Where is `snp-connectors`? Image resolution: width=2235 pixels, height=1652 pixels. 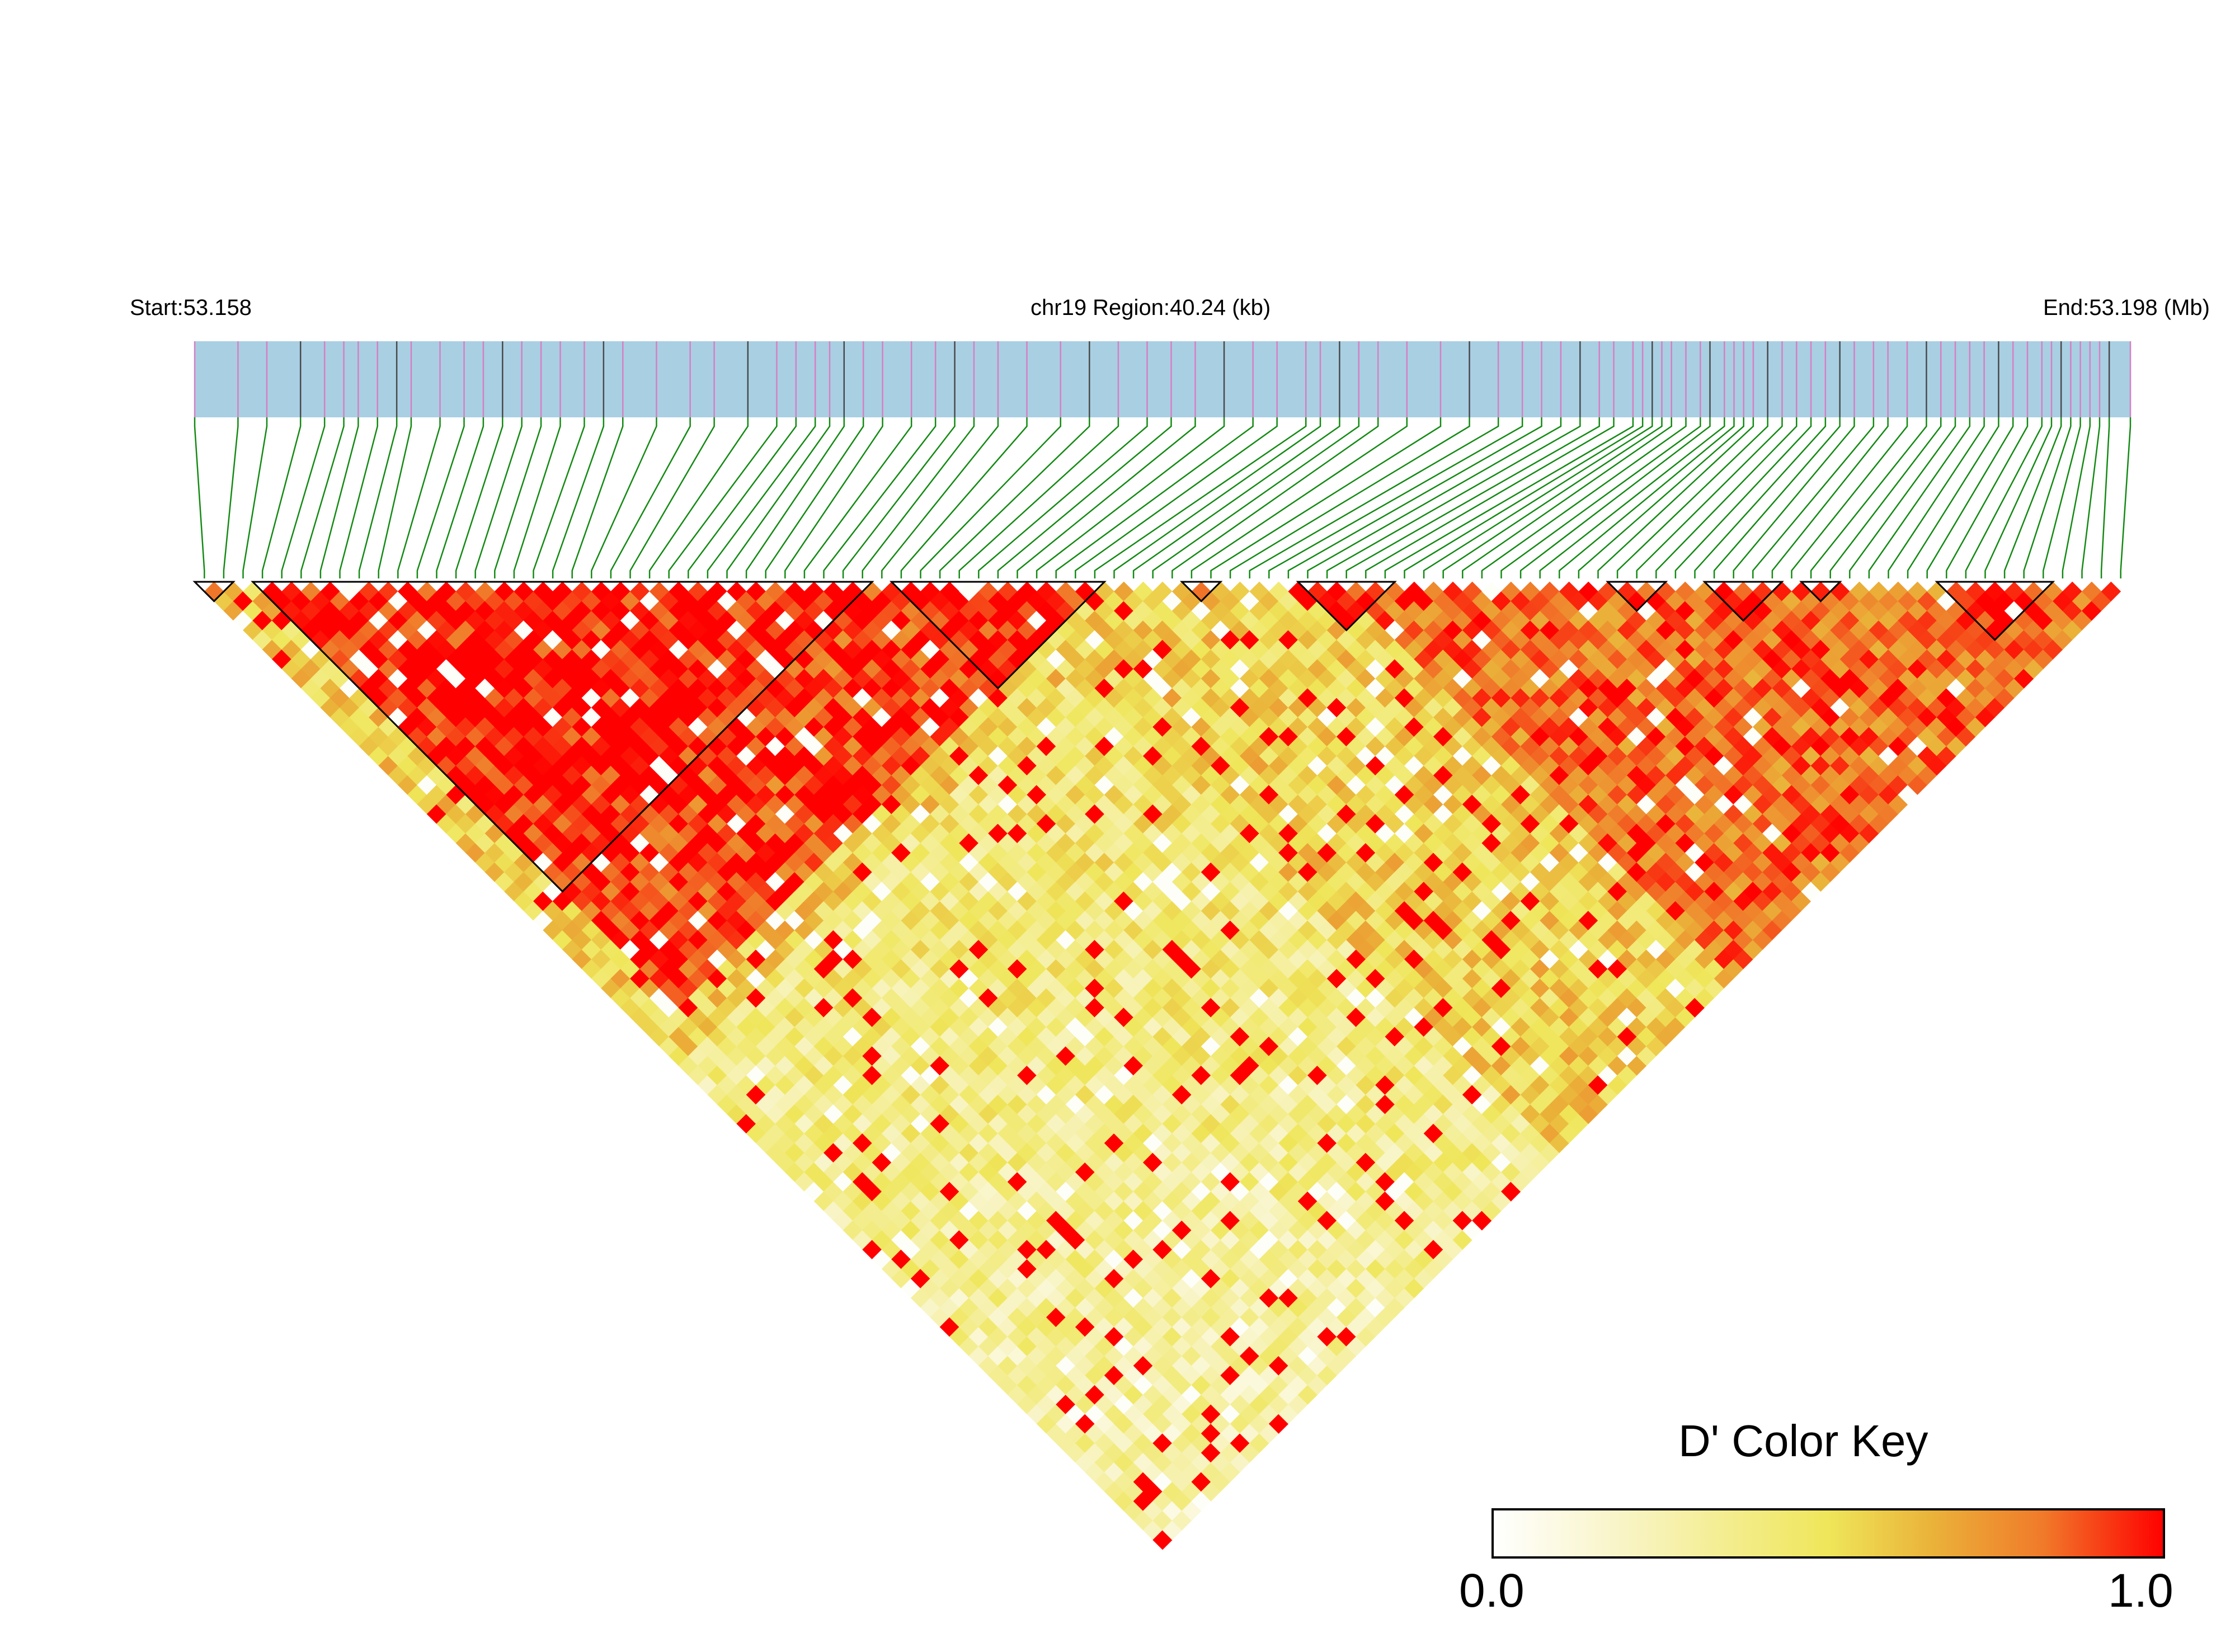 snp-connectors is located at coordinates (1163, 498).